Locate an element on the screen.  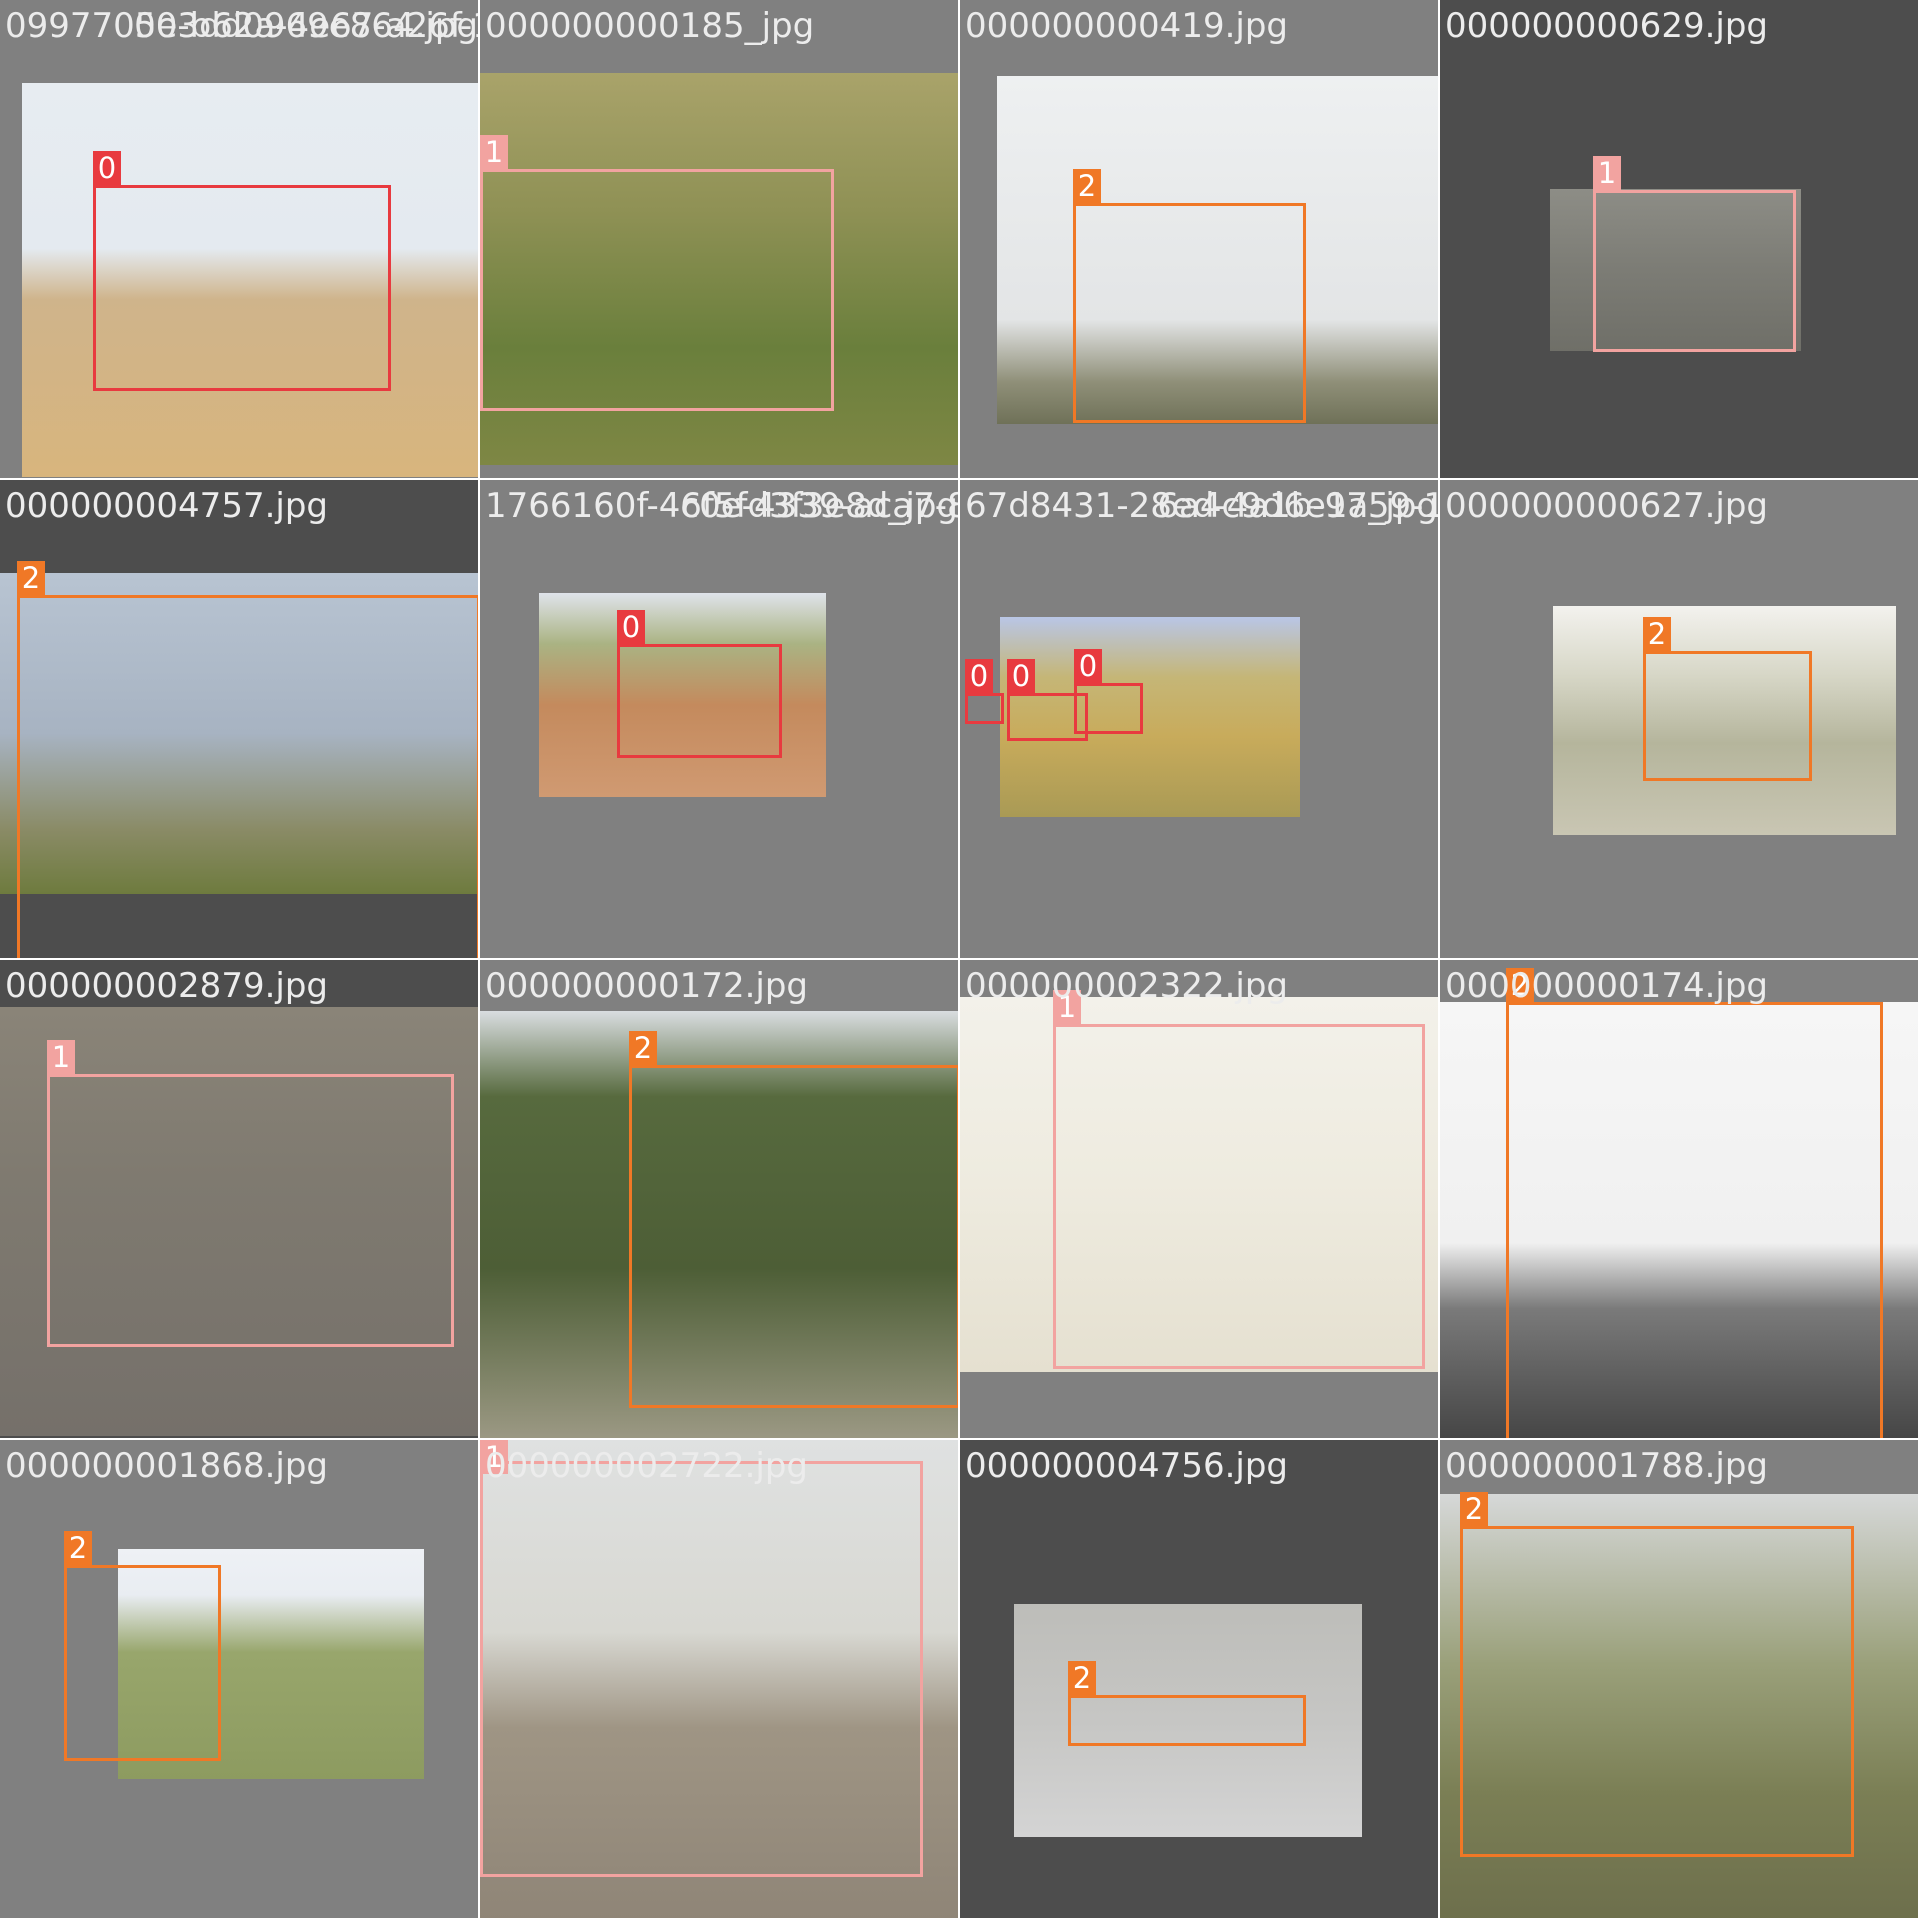
mosaic-tile: 2 000000001868.jpg is located at coordinates (239, 1679).